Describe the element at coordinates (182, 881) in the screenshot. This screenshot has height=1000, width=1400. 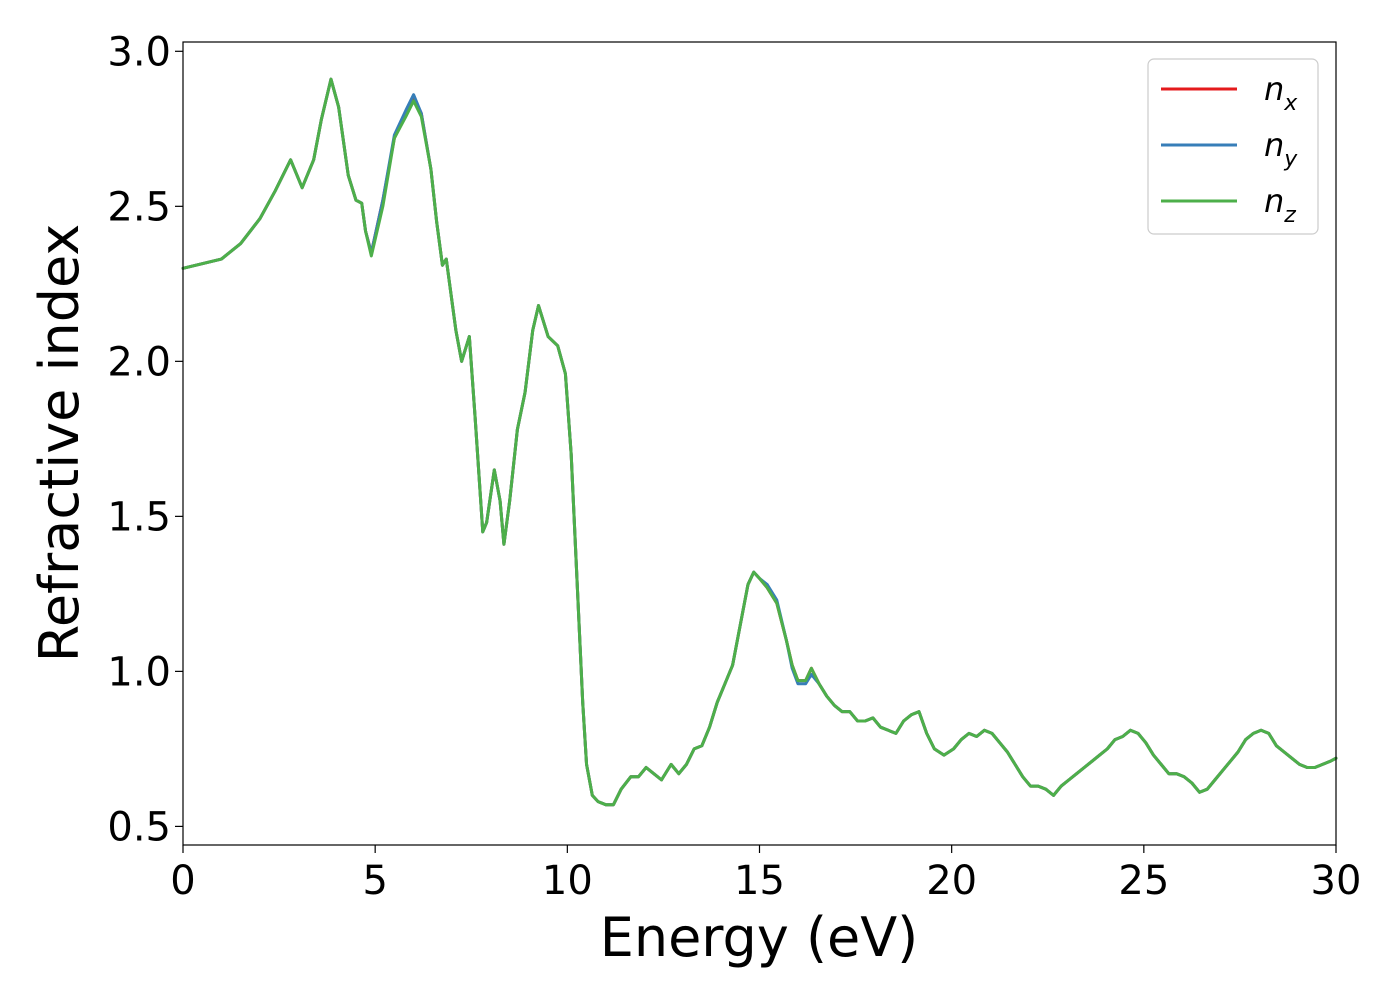
I see `x-tick-label: 0` at that location.